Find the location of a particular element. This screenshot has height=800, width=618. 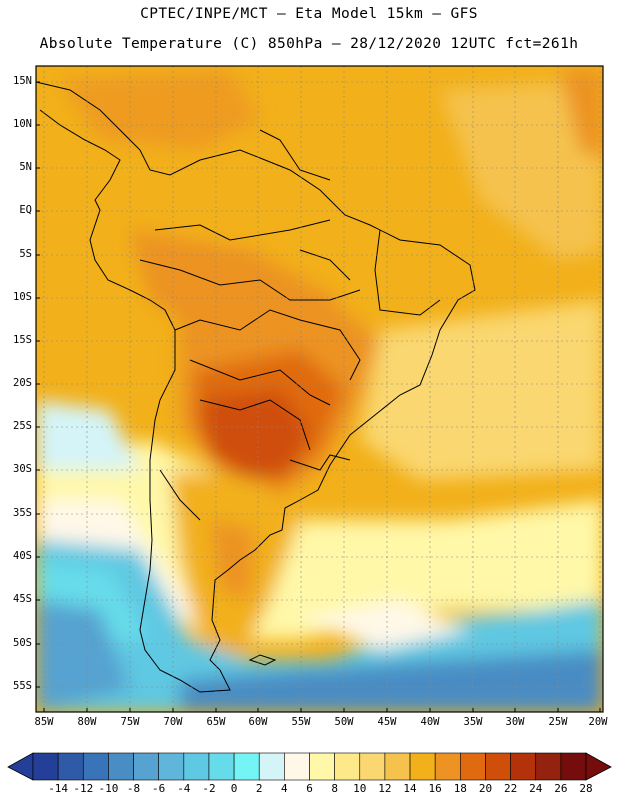

lat-label: 40S is located at coordinates (22, 556).